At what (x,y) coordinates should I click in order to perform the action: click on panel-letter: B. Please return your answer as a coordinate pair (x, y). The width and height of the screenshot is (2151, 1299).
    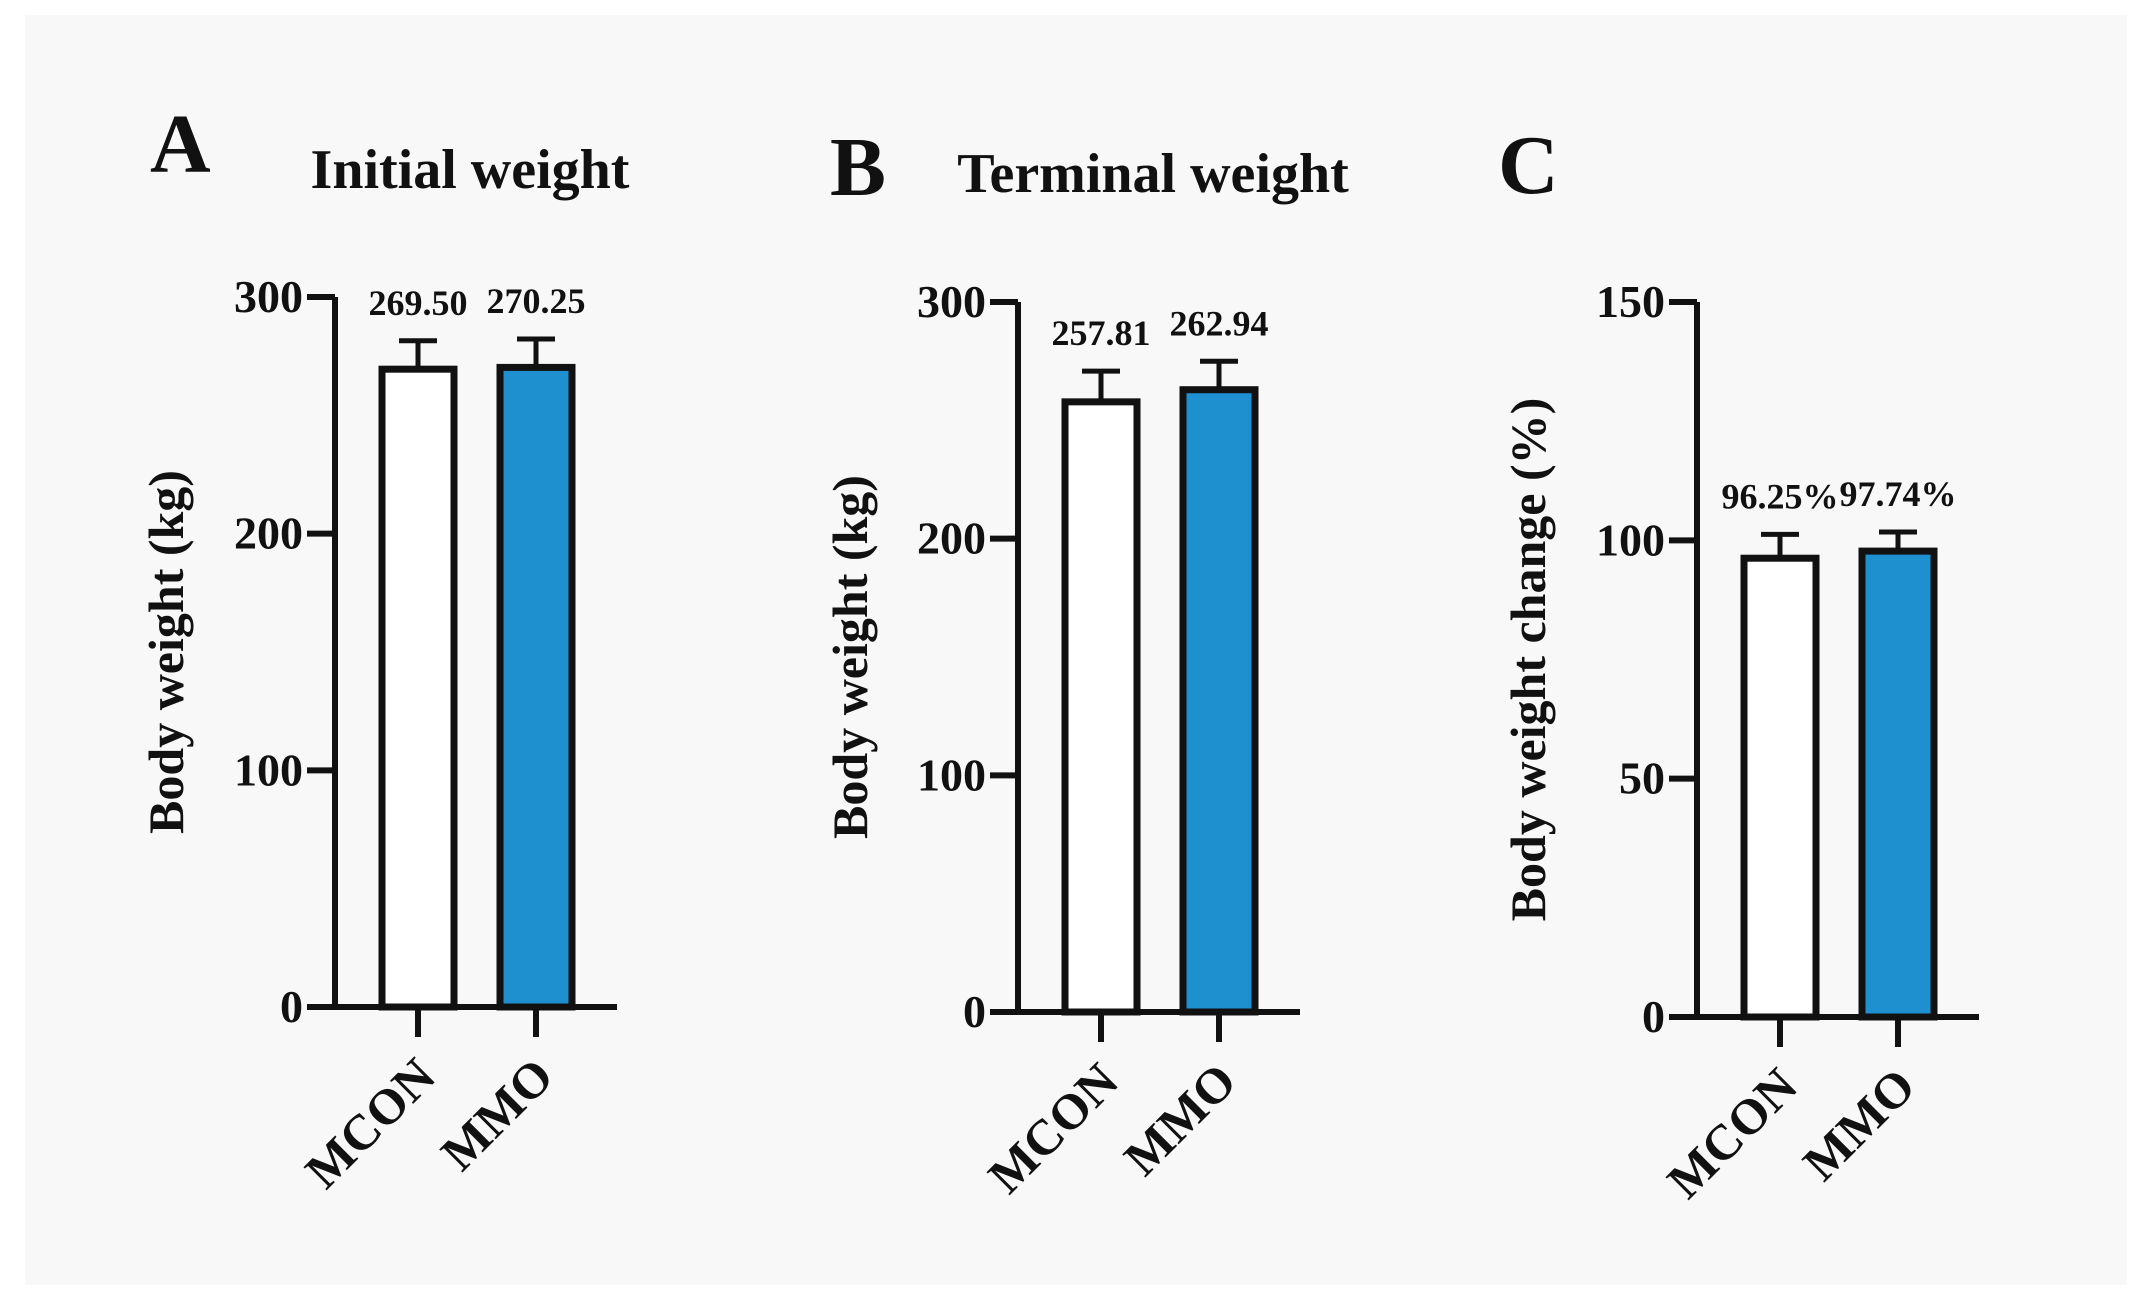
    Looking at the image, I should click on (858, 167).